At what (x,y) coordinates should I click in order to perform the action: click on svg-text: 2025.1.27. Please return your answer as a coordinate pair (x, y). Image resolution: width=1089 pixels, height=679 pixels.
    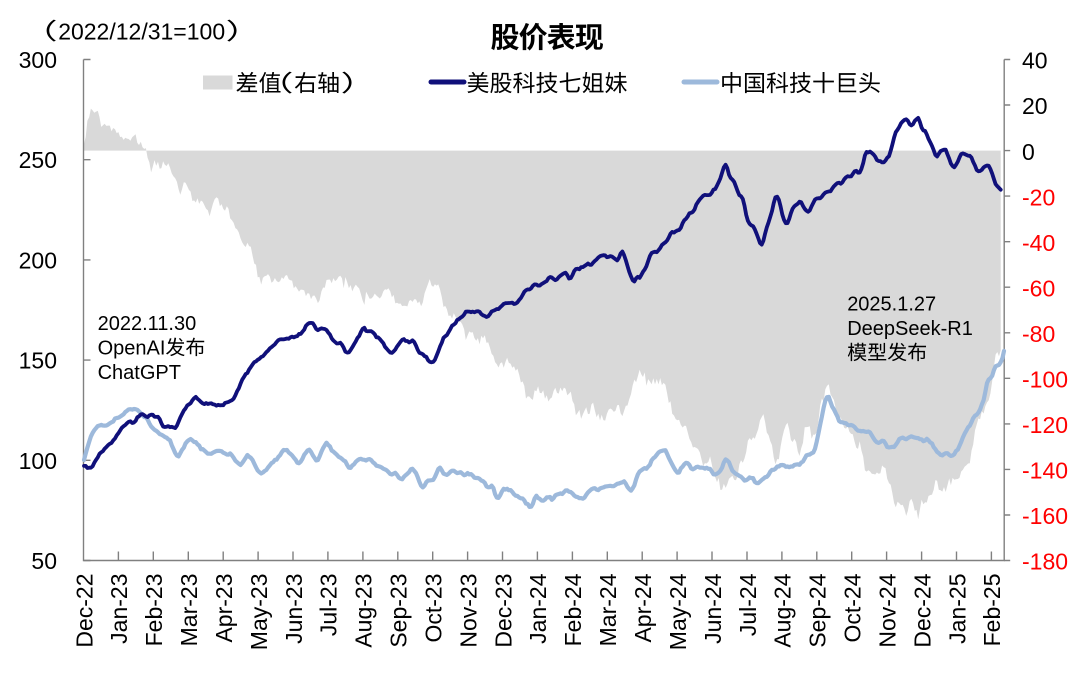
    Looking at the image, I should click on (891, 305).